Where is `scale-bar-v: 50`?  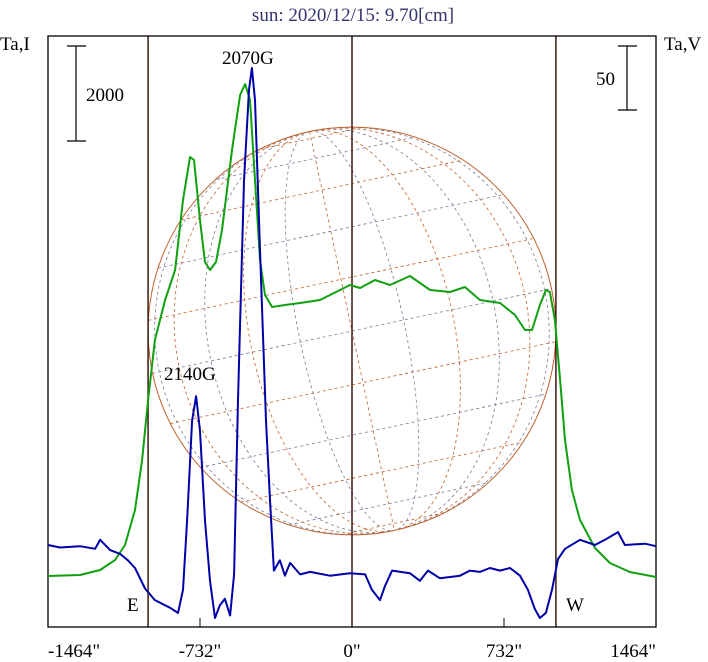 scale-bar-v: 50 is located at coordinates (616, 78).